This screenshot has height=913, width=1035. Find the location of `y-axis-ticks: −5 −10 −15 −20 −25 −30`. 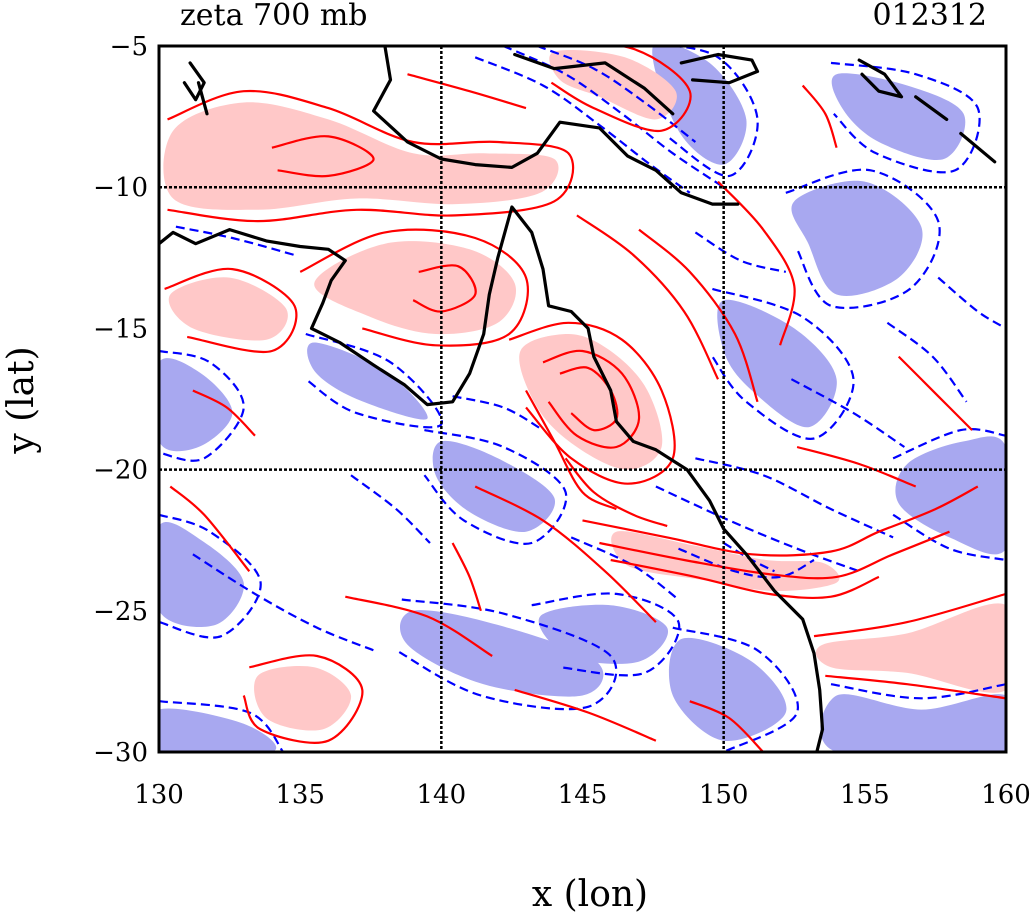

y-axis-ticks: −5 −10 −15 −20 −25 −30 is located at coordinates (120, 400).